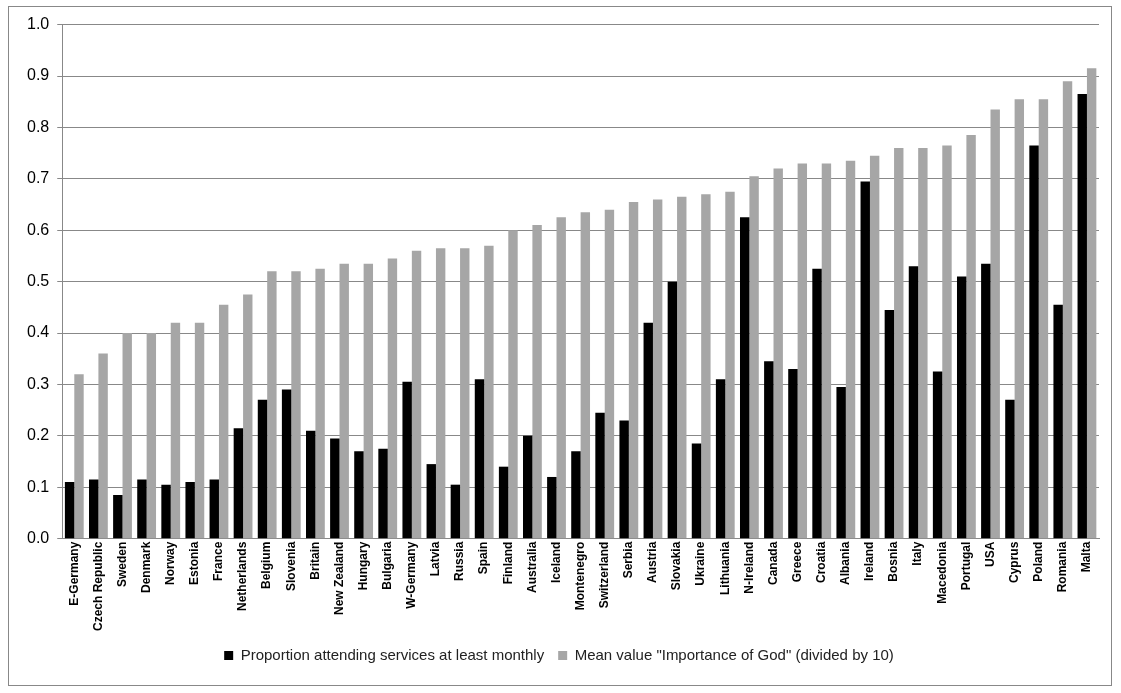 Image resolution: width=1121 pixels, height=693 pixels. What do you see at coordinates (734, 654) in the screenshot?
I see `legend-label: Mean value "Importance of God" (divided by 10)` at bounding box center [734, 654].